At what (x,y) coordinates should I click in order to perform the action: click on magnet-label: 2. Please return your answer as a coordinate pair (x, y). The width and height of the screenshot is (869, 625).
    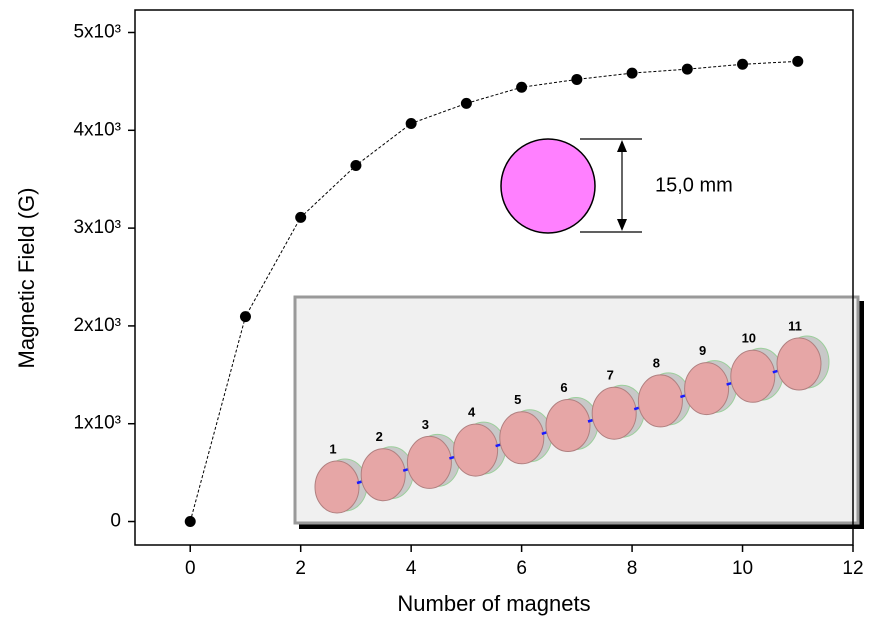
    Looking at the image, I should click on (379, 436).